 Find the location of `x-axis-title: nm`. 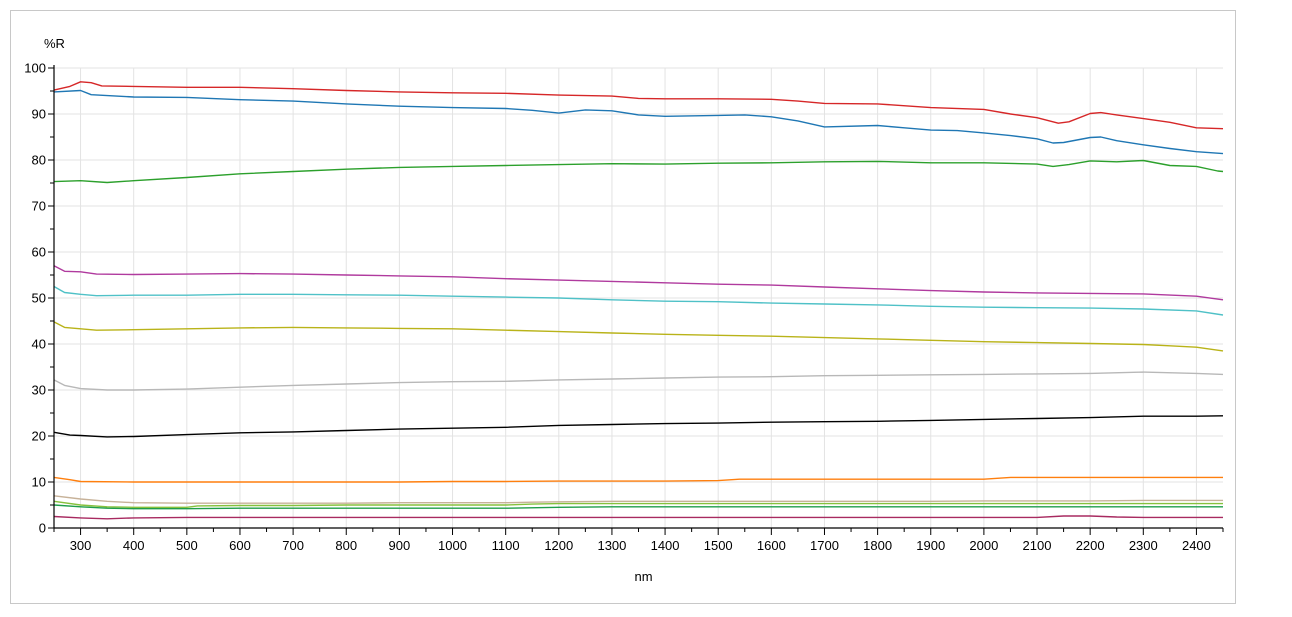

x-axis-title: nm is located at coordinates (643, 576).